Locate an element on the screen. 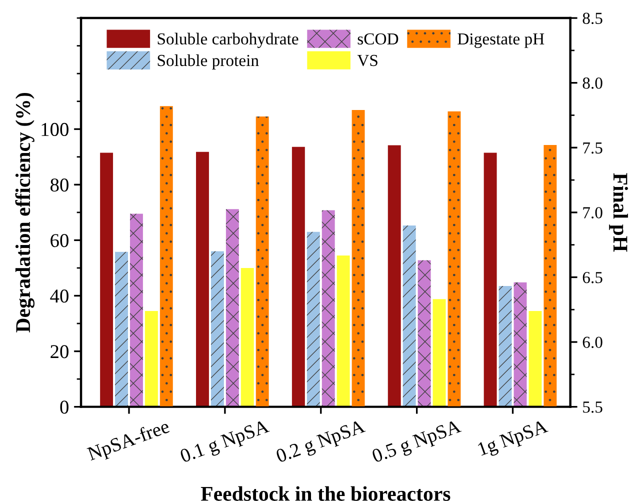 Image resolution: width=633 pixels, height=501 pixels. y2-tick-label: 8.0 is located at coordinates (592, 83).